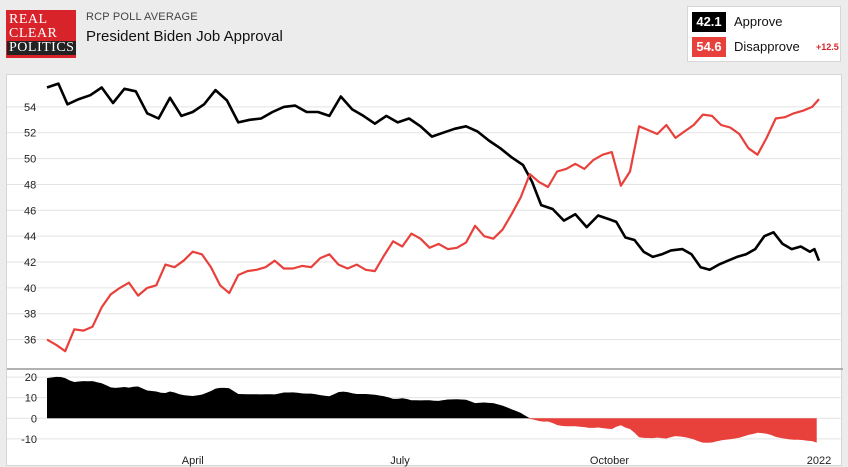 Image resolution: width=848 pixels, height=467 pixels. What do you see at coordinates (34, 419) in the screenshot?
I see `spread-tick-label: 0` at bounding box center [34, 419].